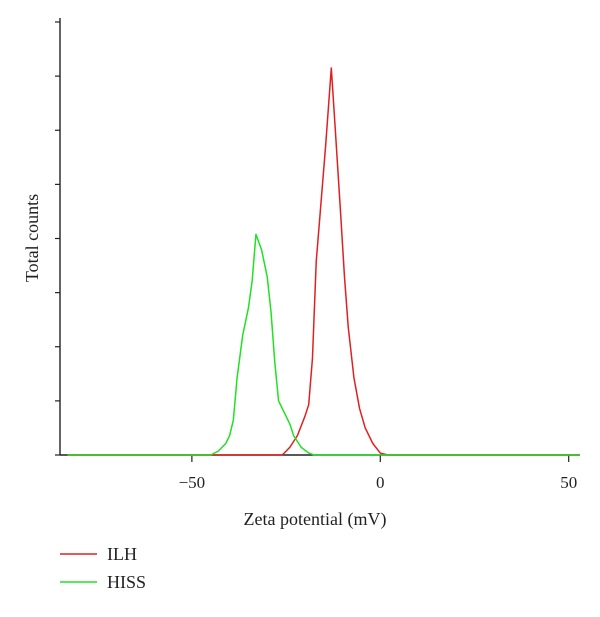  Describe the element at coordinates (103, 568) in the screenshot. I see `legend: ILH HISS` at that location.